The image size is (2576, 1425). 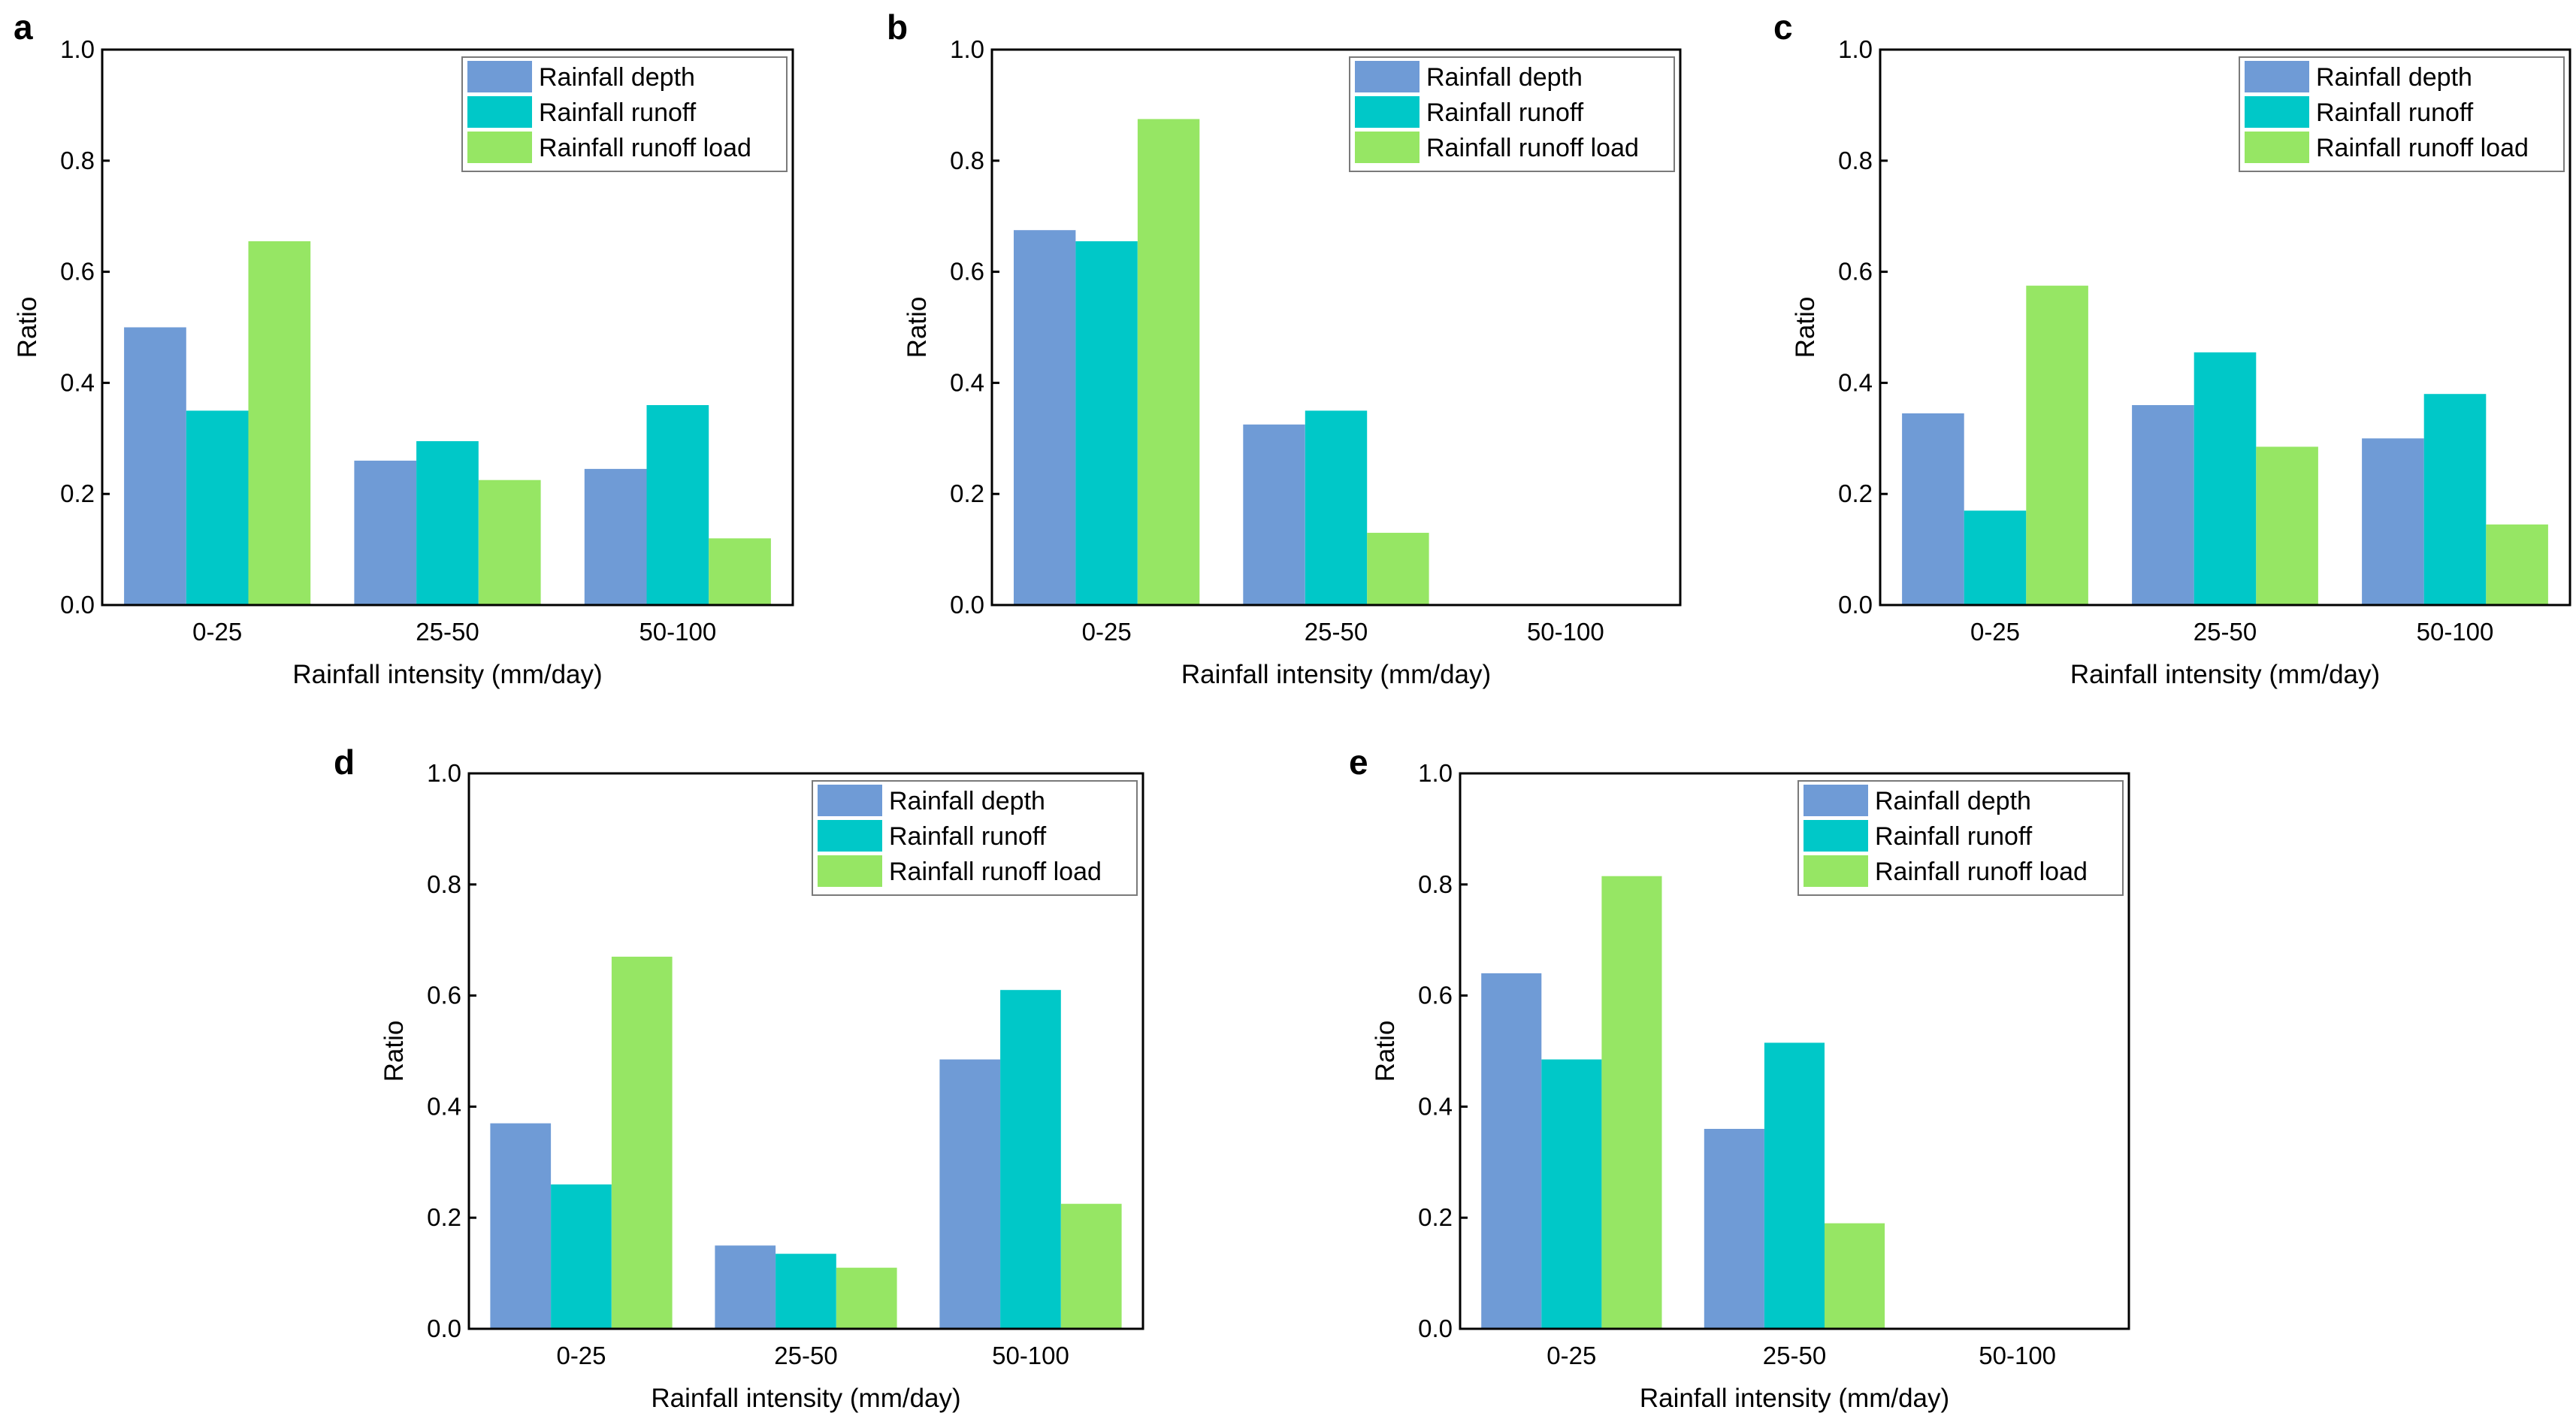 I want to click on legend-swatch-c-rainfall-runoff, so click(x=2277, y=112).